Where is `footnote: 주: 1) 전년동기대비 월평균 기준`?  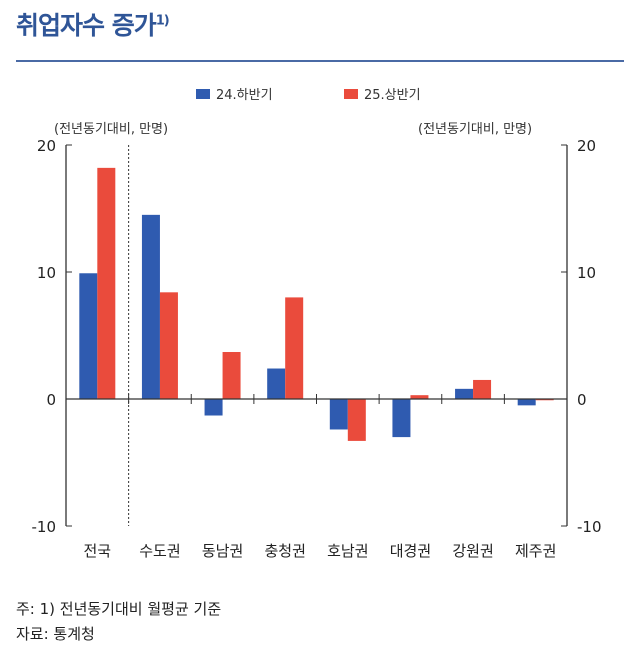
footnote: 주: 1) 전년동기대비 월평균 기준 is located at coordinates (119, 609).